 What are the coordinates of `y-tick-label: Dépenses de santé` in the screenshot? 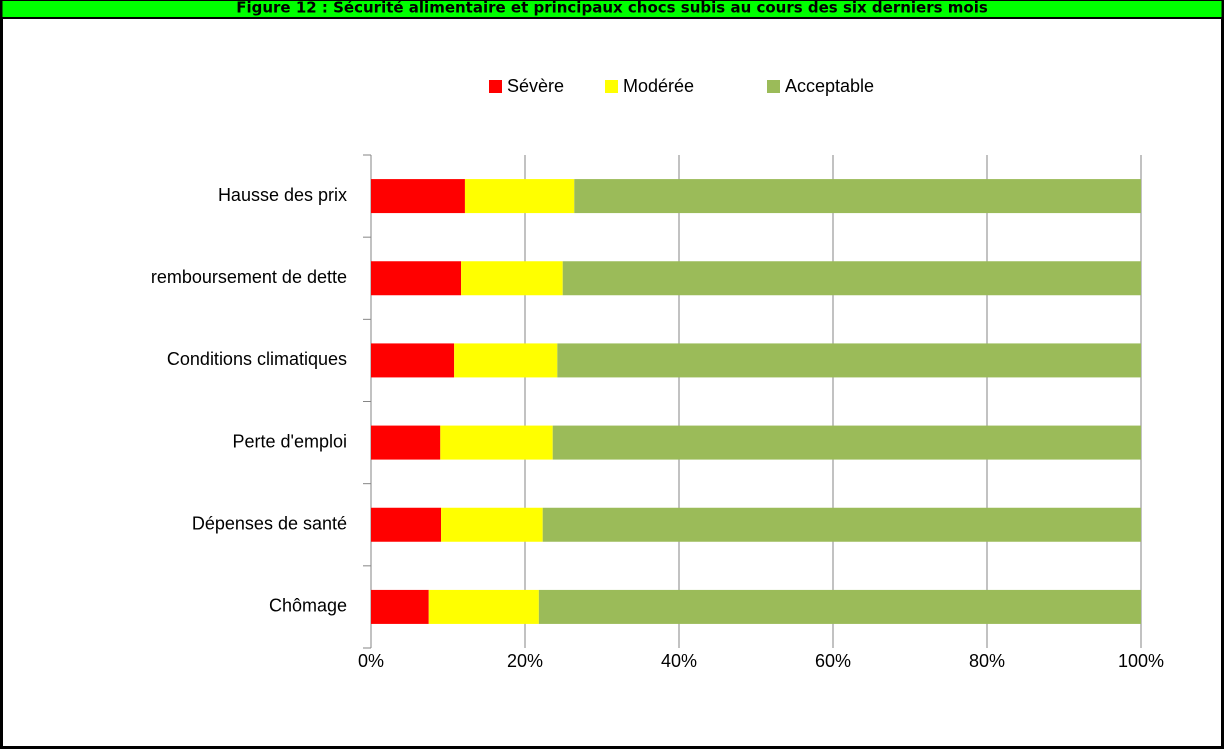 It's located at (269, 524).